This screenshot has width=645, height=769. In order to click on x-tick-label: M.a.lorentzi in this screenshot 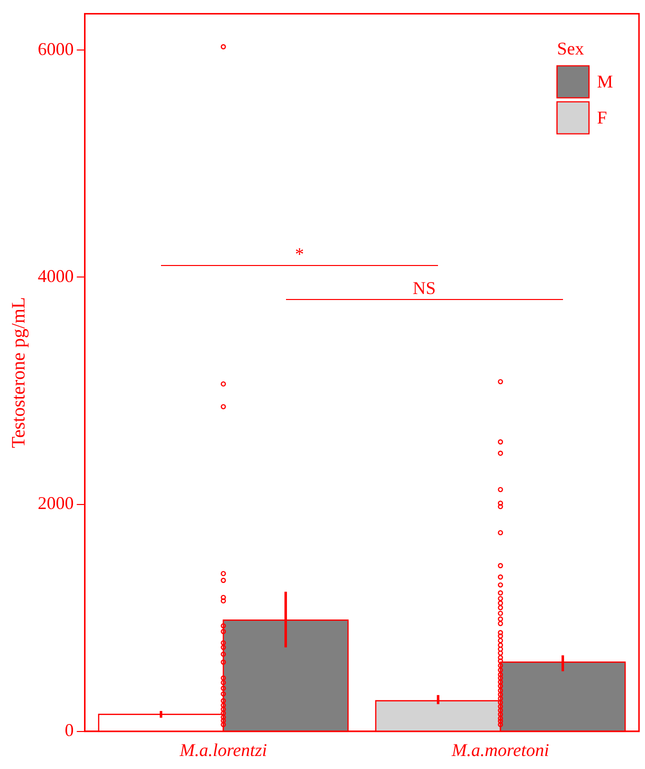, I will do `click(223, 750)`.